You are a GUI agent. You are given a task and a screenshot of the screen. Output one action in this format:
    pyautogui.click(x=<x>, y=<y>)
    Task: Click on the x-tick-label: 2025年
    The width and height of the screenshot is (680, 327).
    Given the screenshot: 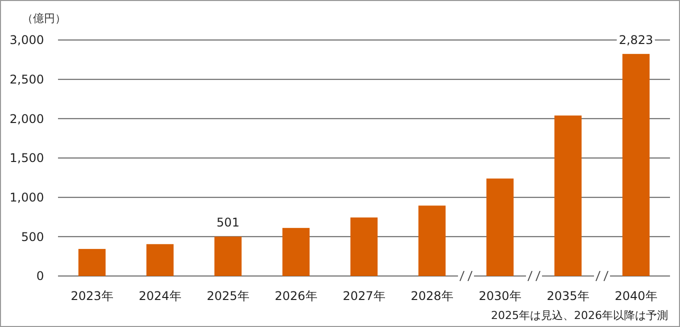 What is the action you would take?
    pyautogui.click(x=228, y=296)
    